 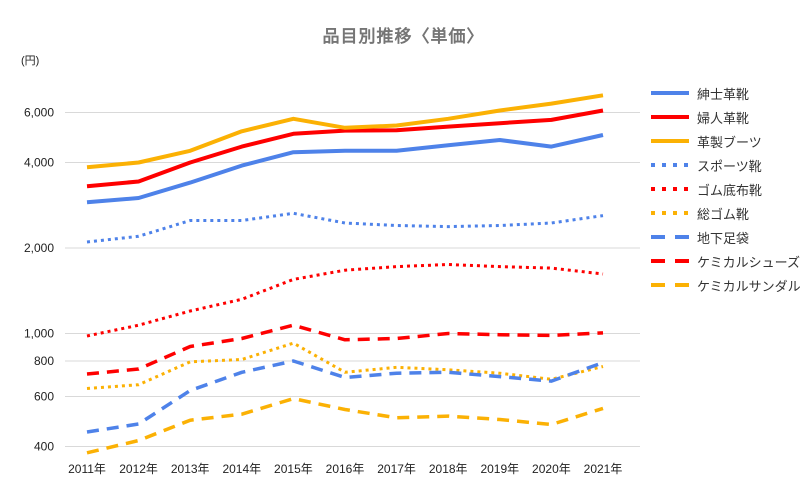 What do you see at coordinates (551, 469) in the screenshot?
I see `x-tick-label: 2020年` at bounding box center [551, 469].